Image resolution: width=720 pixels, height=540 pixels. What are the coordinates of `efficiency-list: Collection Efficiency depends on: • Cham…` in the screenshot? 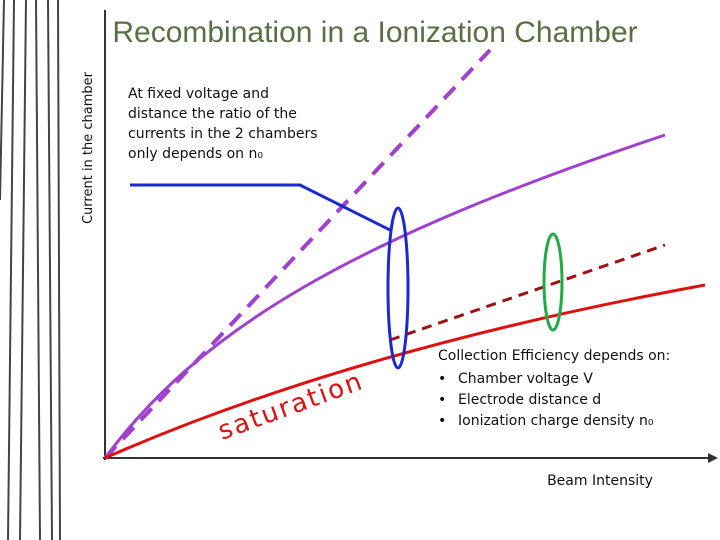 It's located at (554, 388).